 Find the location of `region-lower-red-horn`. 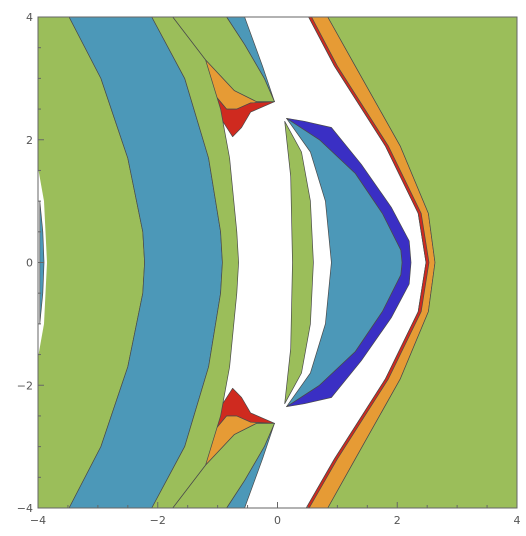

region-lower-red-horn is located at coordinates (241, 412).